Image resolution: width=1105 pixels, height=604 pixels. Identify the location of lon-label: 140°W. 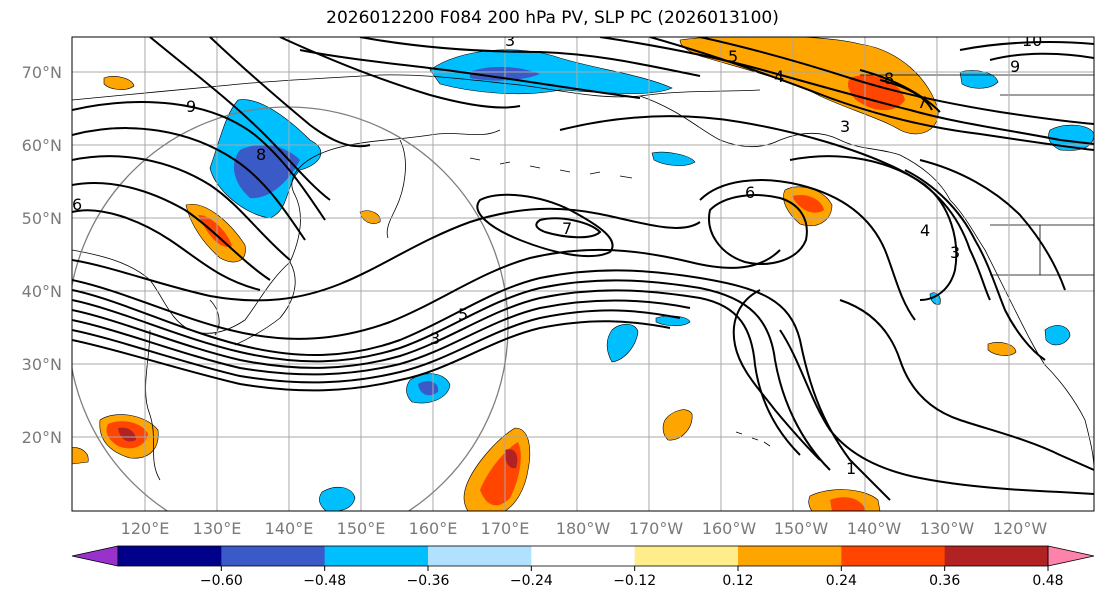
(874, 528).